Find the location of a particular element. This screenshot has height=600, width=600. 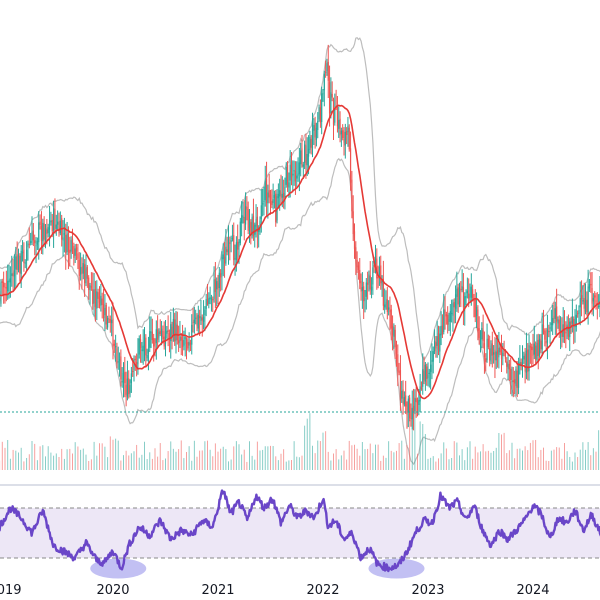

x-tick-label: 2019 is located at coordinates (11, 590).